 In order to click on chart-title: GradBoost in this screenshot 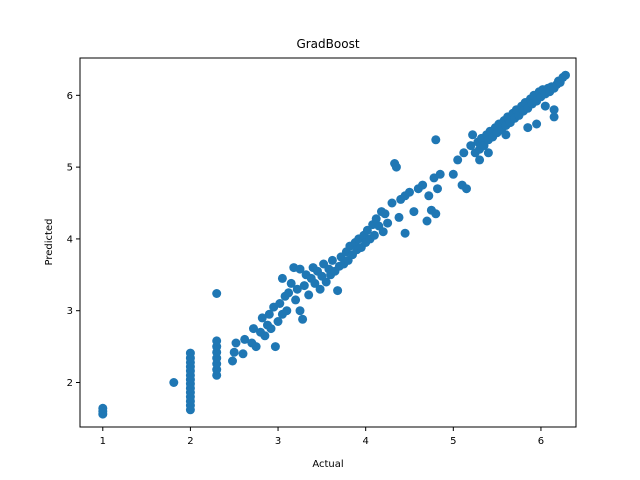, I will do `click(327, 44)`.